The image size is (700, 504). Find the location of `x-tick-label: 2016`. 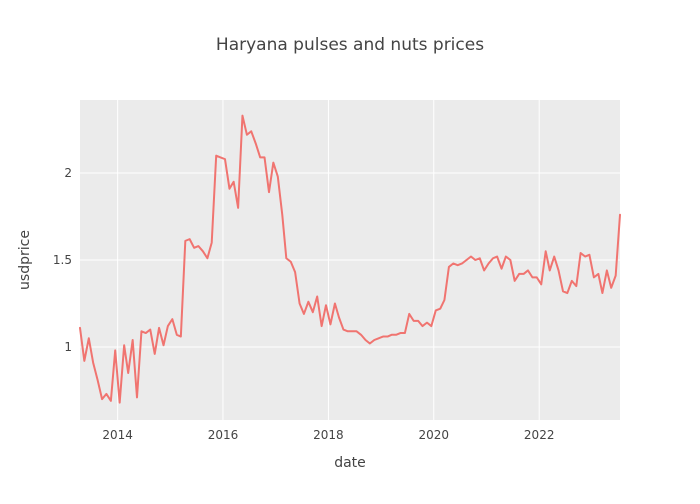

x-tick-label: 2016 is located at coordinates (223, 435).